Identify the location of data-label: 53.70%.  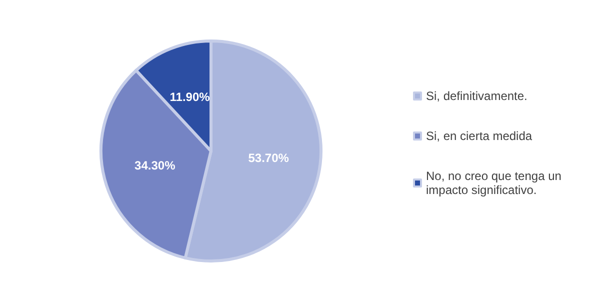
(269, 157).